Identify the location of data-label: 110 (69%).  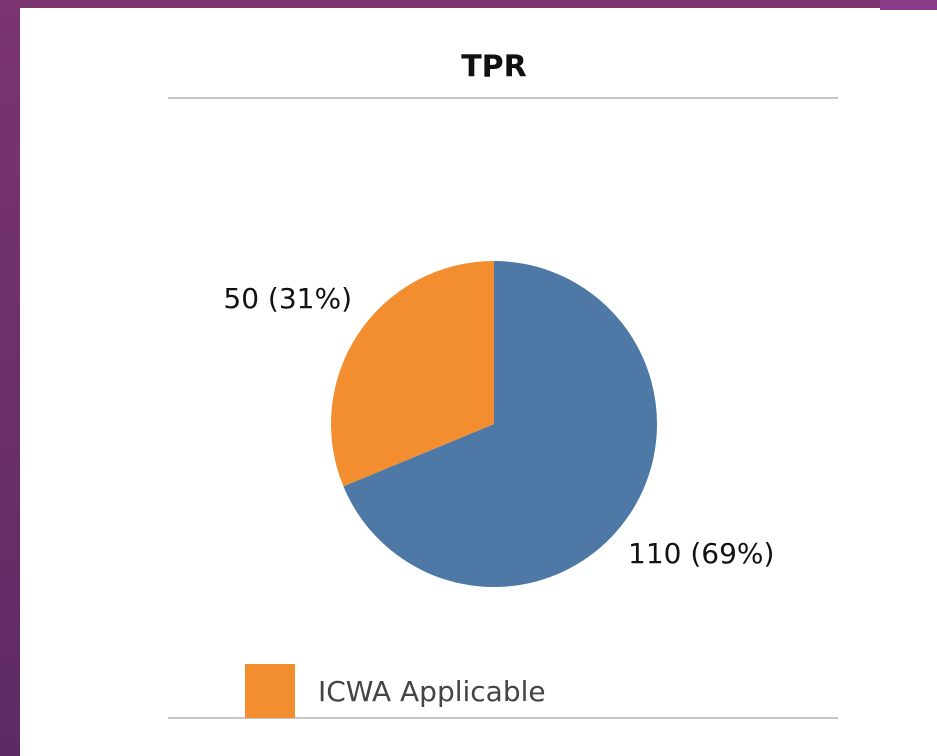
(701, 553).